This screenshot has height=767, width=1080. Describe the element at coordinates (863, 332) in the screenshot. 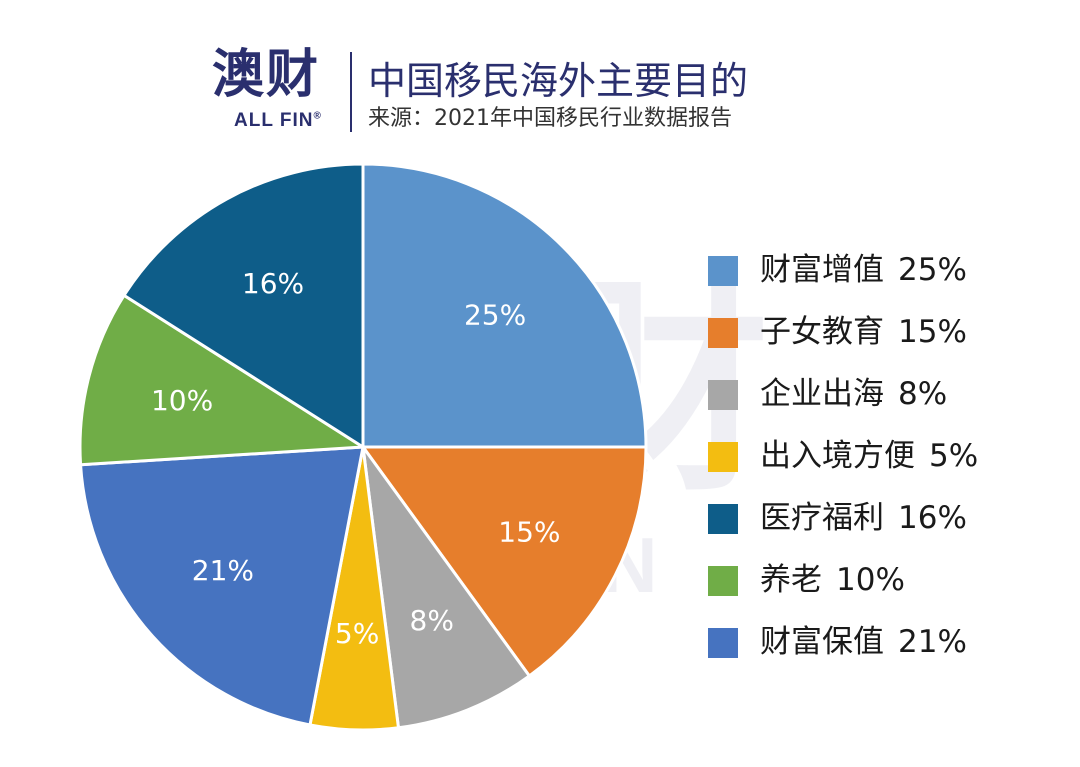

I see `legend-label: 子女教育 15%` at that location.